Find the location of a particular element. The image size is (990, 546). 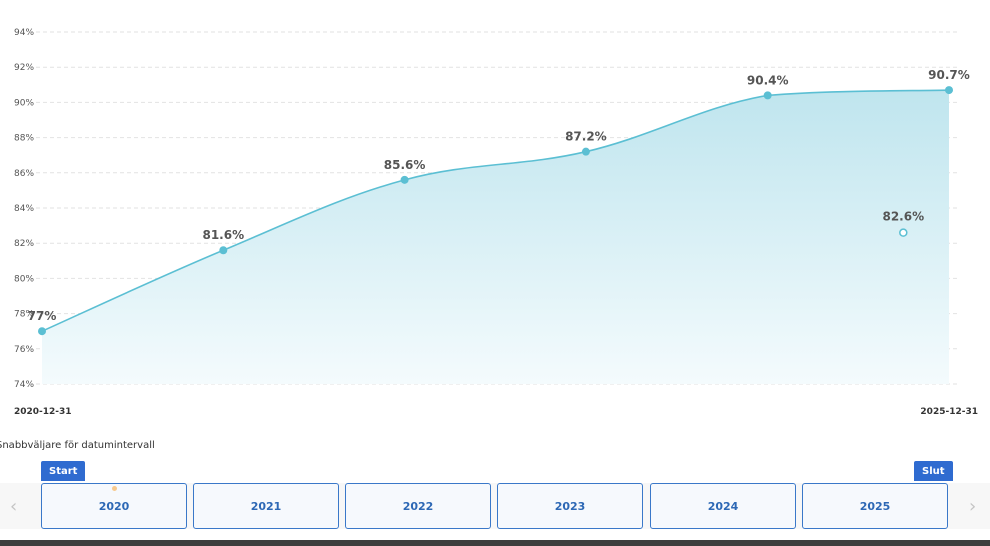

y-tick-label: 76% is located at coordinates (24, 350).